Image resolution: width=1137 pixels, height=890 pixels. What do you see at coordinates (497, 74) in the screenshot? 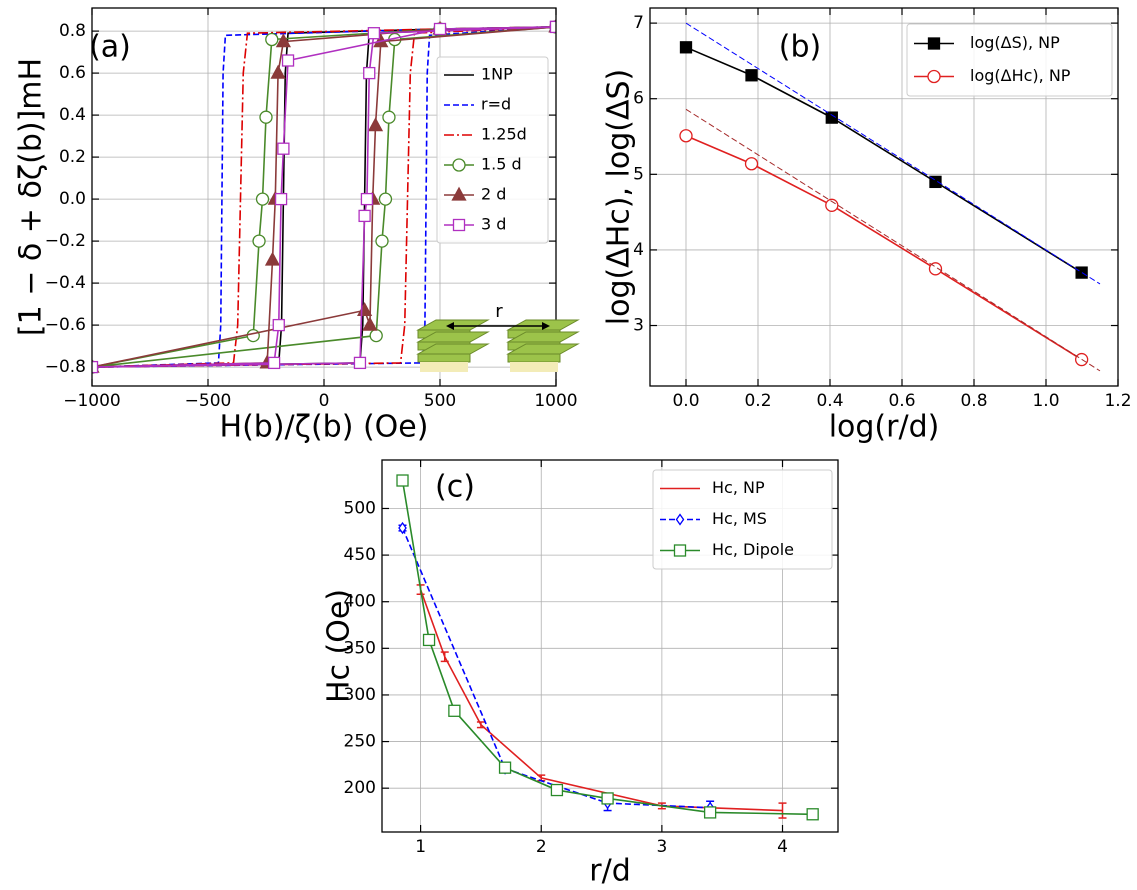
I see `legend-label: 1NP` at bounding box center [497, 74].